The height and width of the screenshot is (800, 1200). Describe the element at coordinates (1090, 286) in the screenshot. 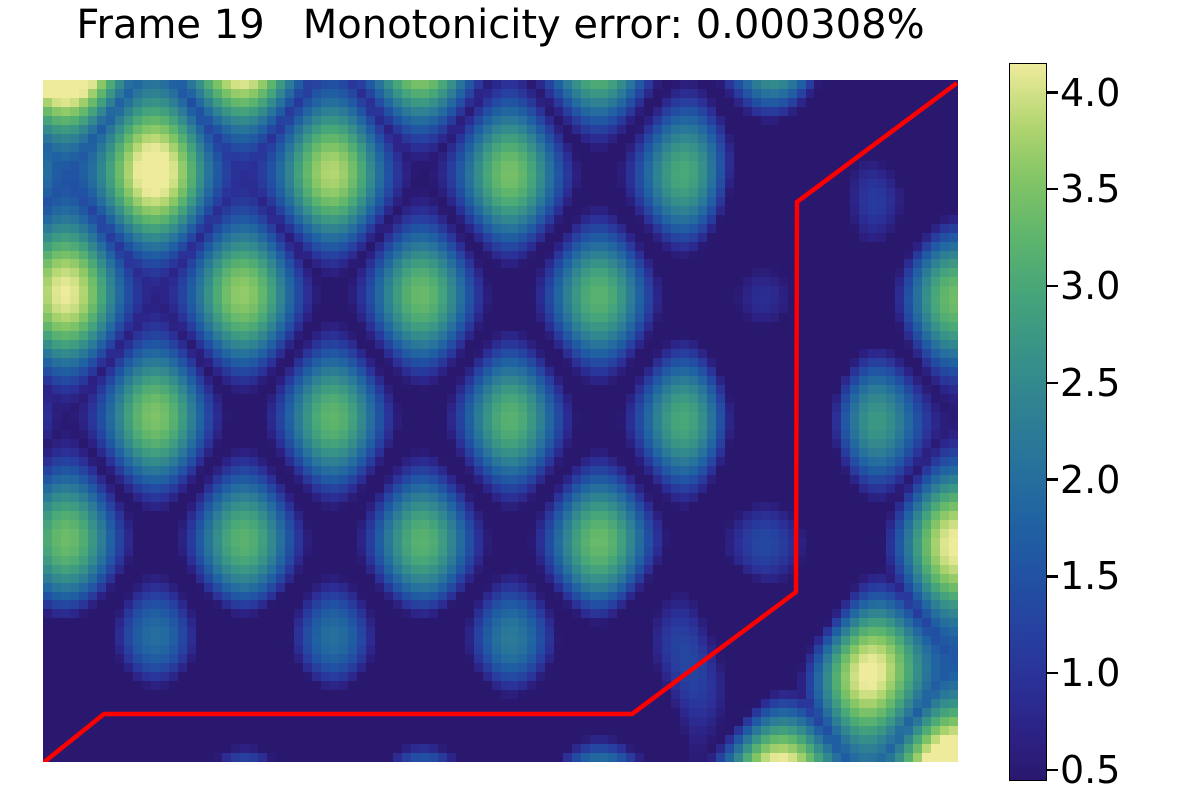

I see `colorbar-tick-label: 3.0` at that location.